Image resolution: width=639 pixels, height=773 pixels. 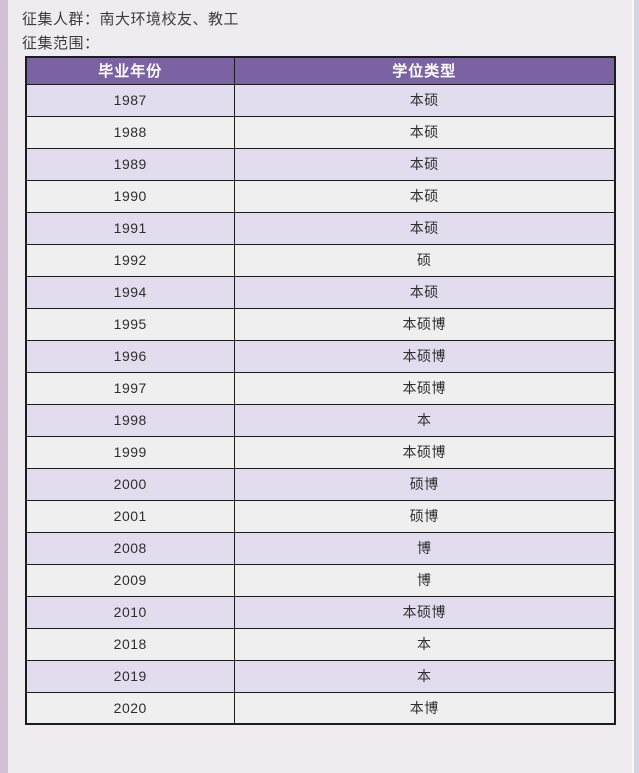 I want to click on scrollbar-track, so click(x=636, y=386).